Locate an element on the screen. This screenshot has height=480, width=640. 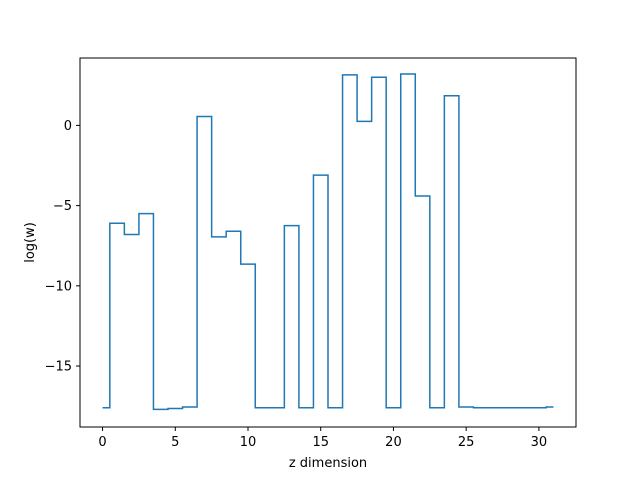
x-tick-label: 5 is located at coordinates (175, 442).